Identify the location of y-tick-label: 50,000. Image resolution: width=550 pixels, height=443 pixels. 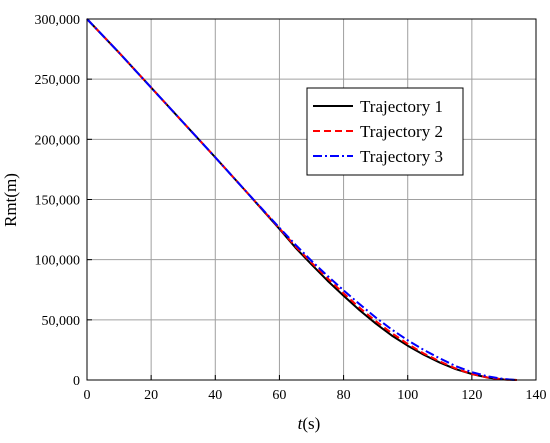
(61, 321).